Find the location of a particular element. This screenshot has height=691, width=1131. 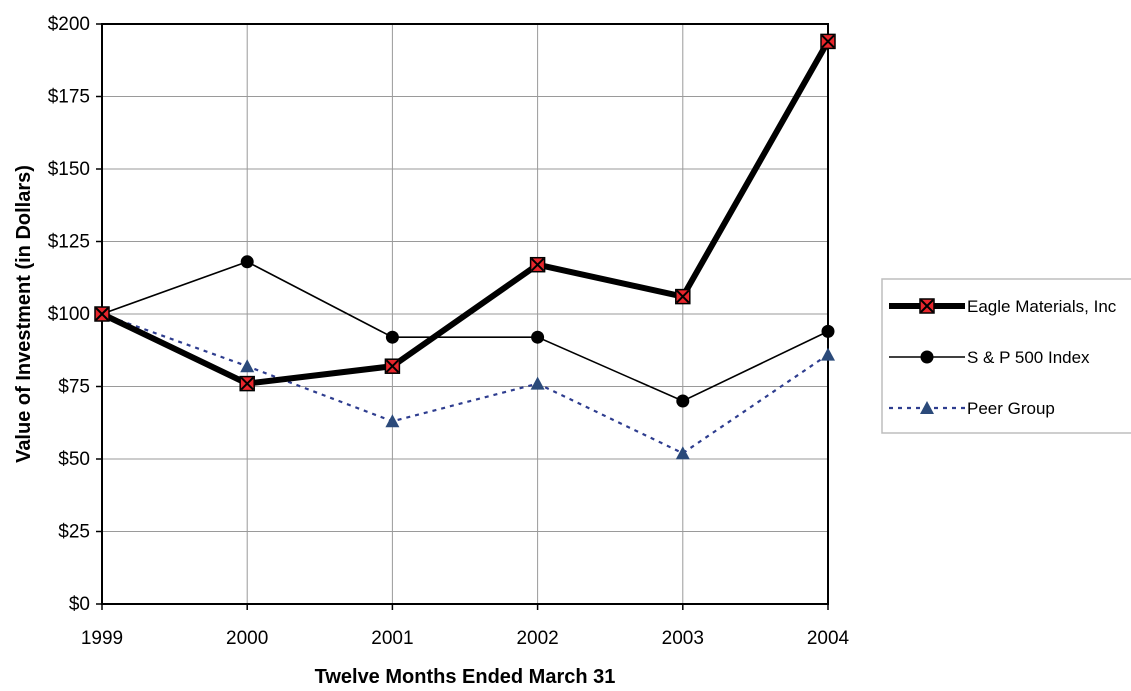

legend-label: S & P 500 Index is located at coordinates (1028, 357).